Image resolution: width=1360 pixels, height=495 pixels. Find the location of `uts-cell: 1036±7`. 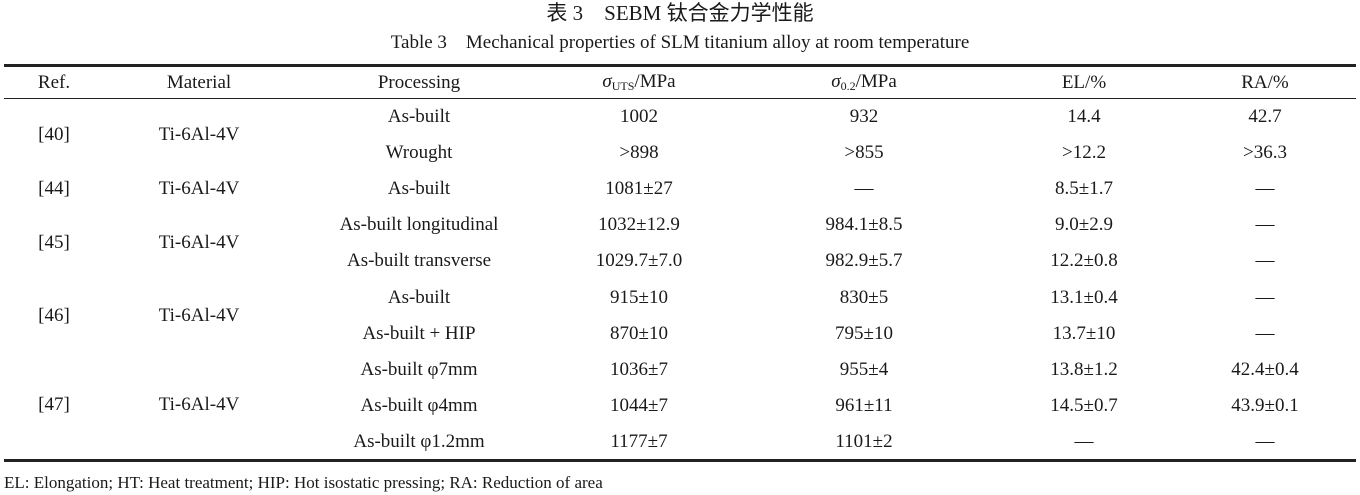

uts-cell: 1036±7 is located at coordinates (639, 369).